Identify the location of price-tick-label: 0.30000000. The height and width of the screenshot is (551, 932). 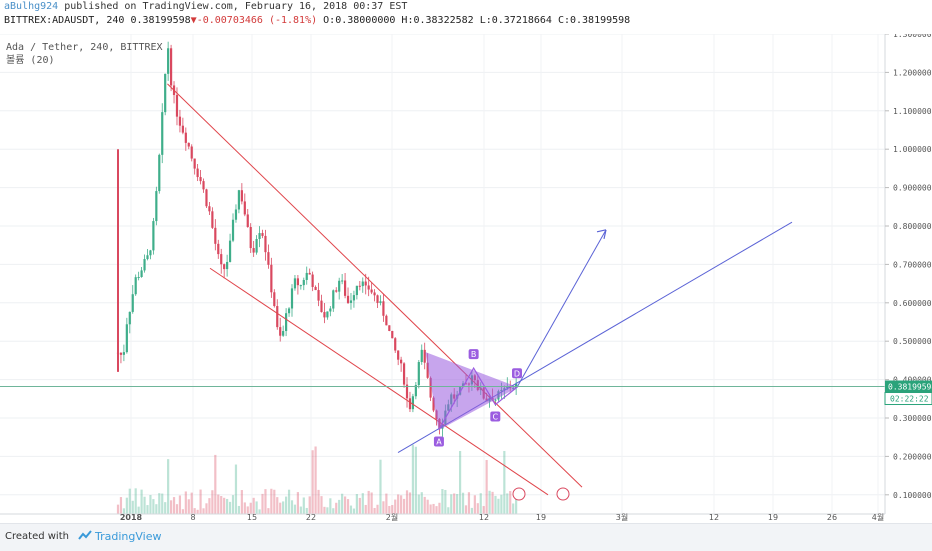
(912, 418).